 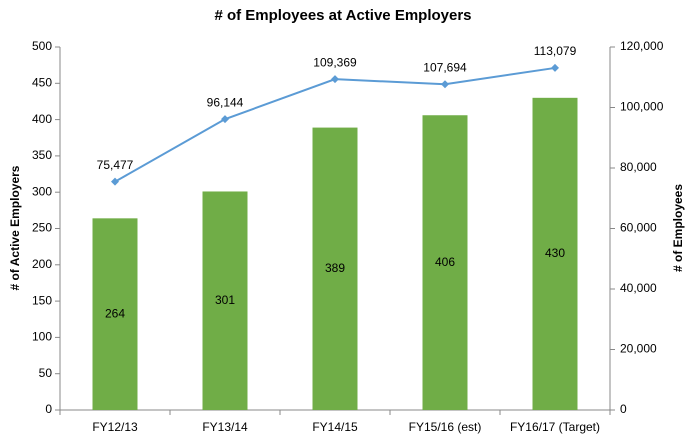 What do you see at coordinates (225, 427) in the screenshot?
I see `x-tick-label: FY13/14` at bounding box center [225, 427].